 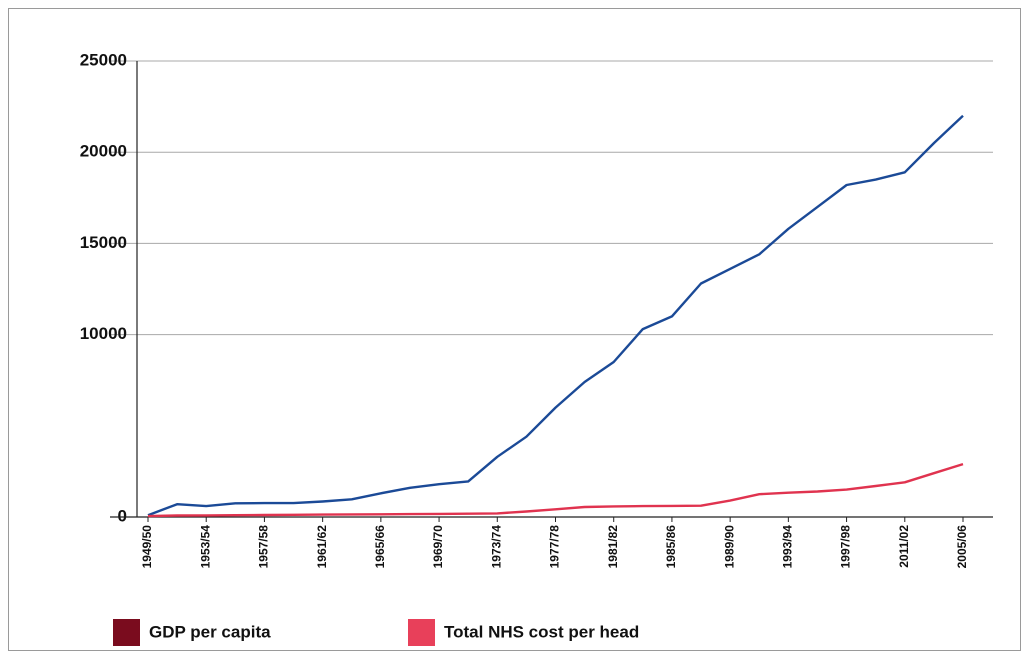 I want to click on x-tick-label: 1953/54, so click(x=205, y=547).